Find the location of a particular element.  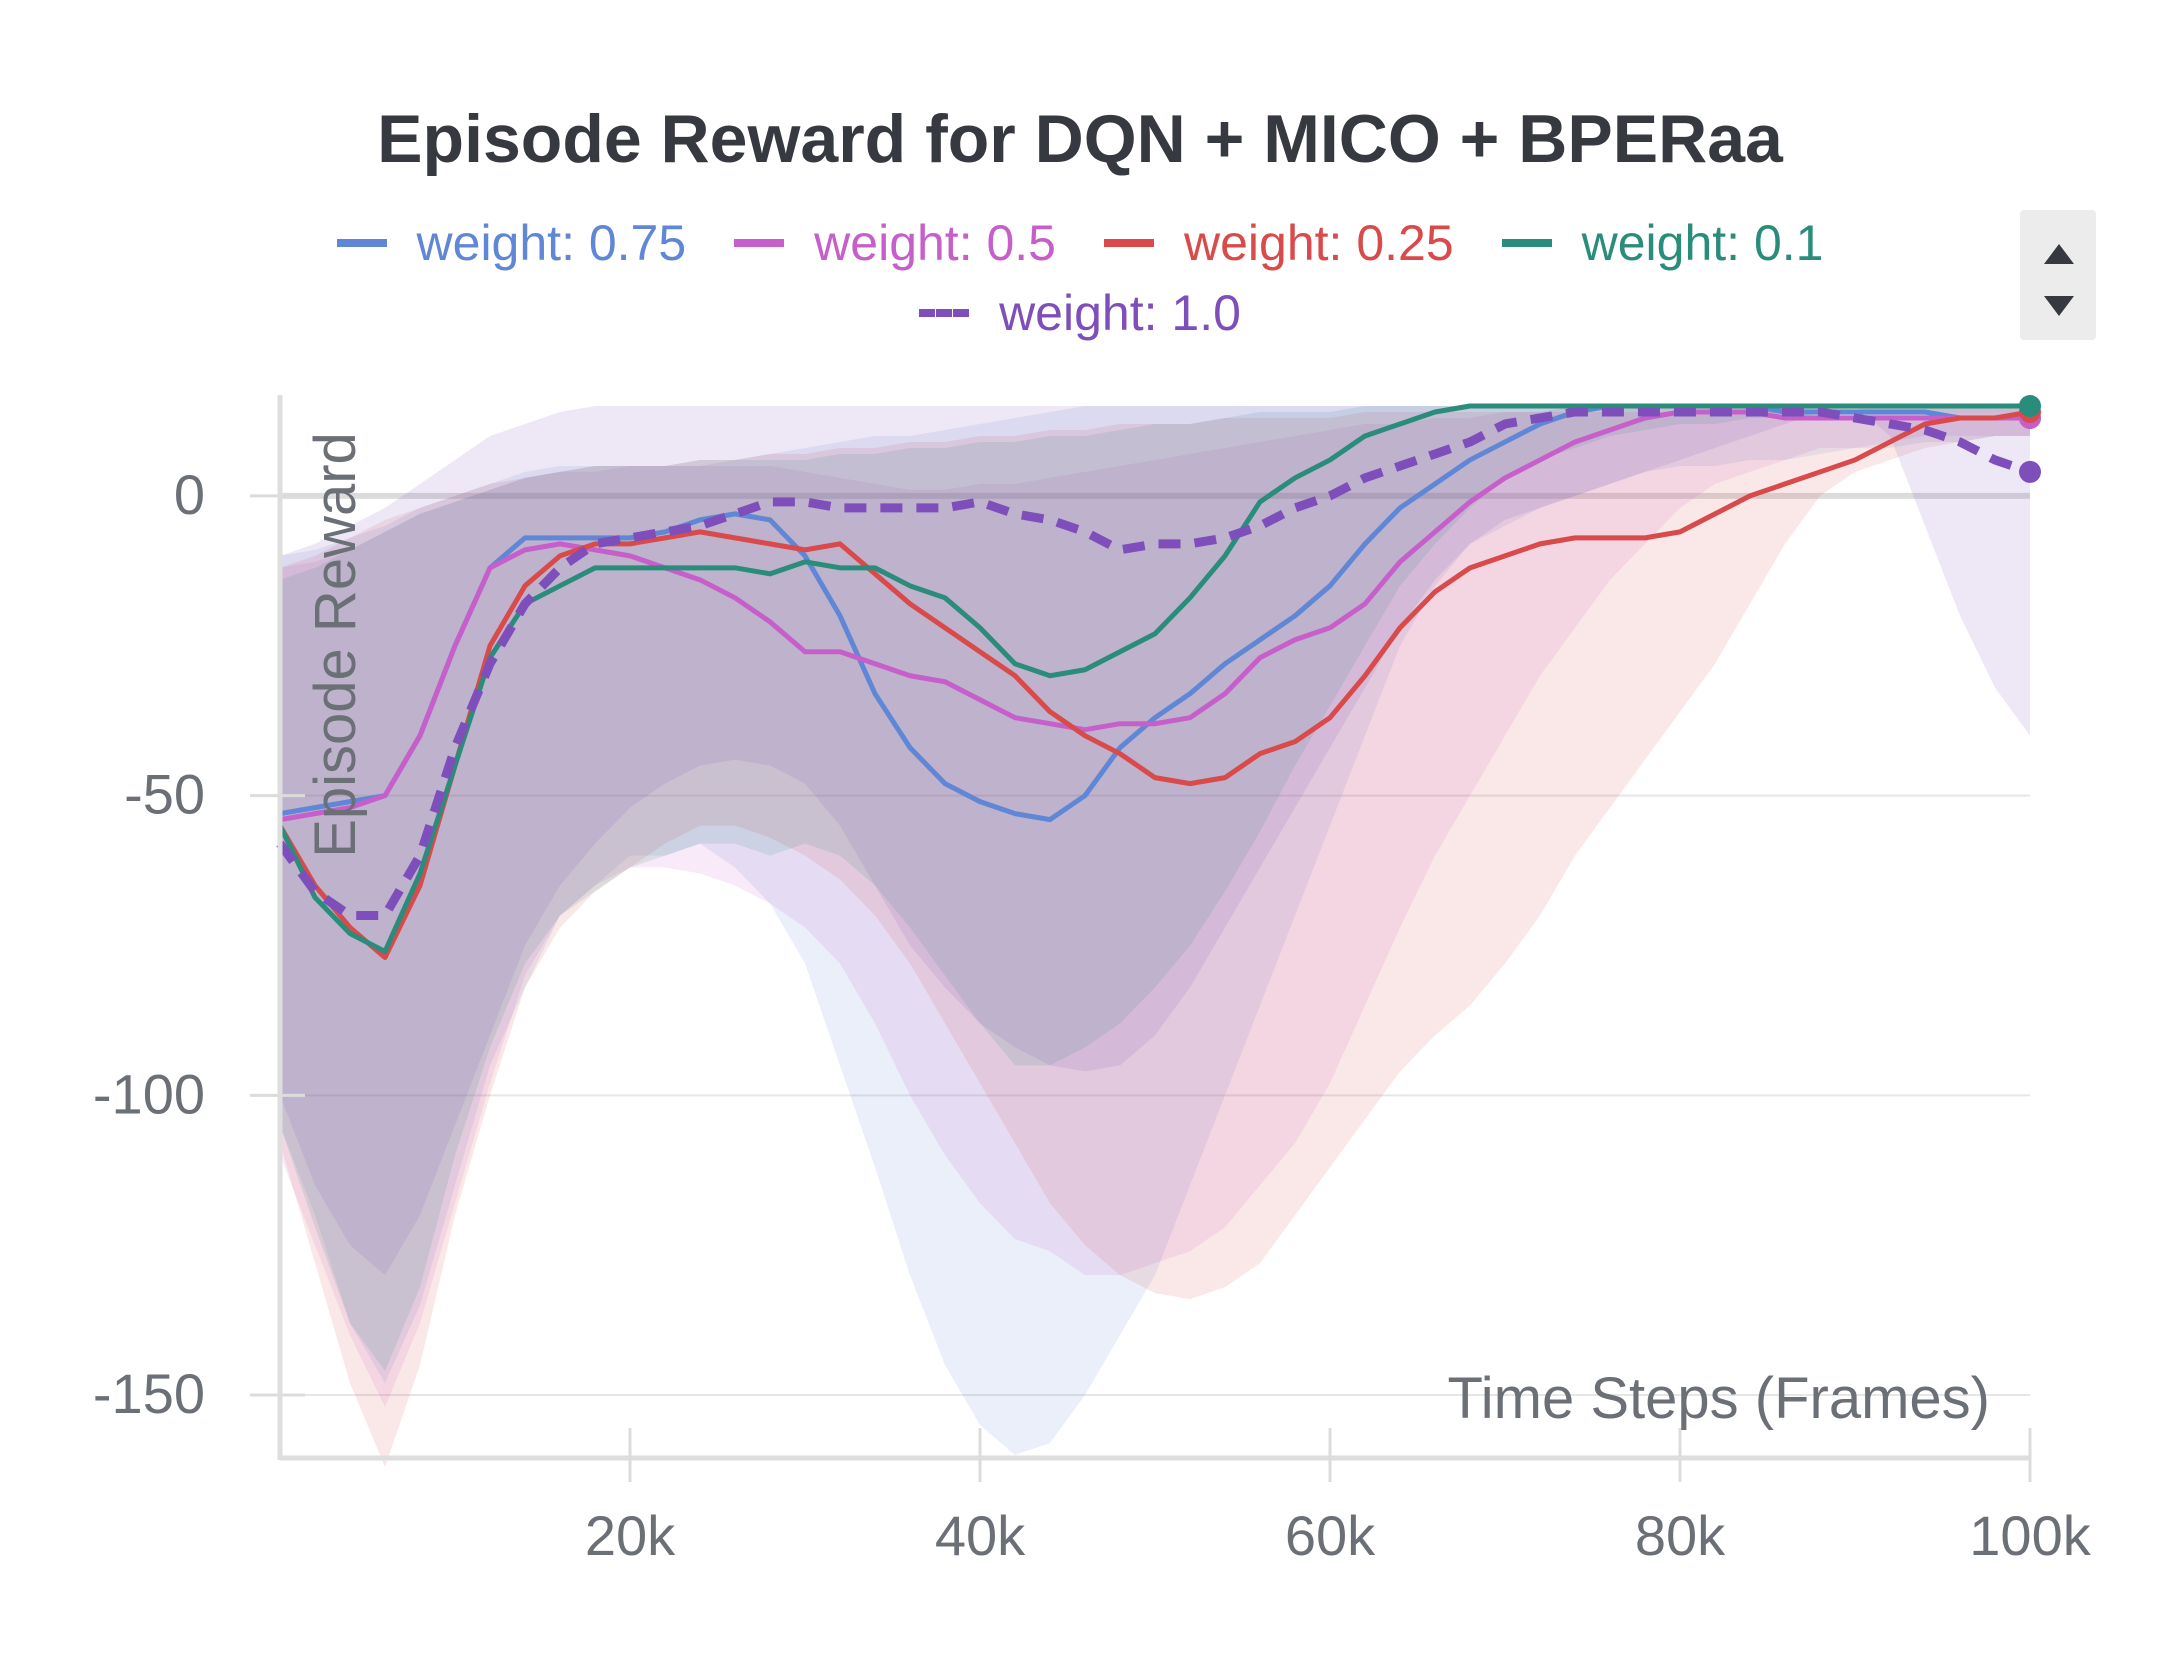

legend-item: weight: 1.0 is located at coordinates (1080, 313).